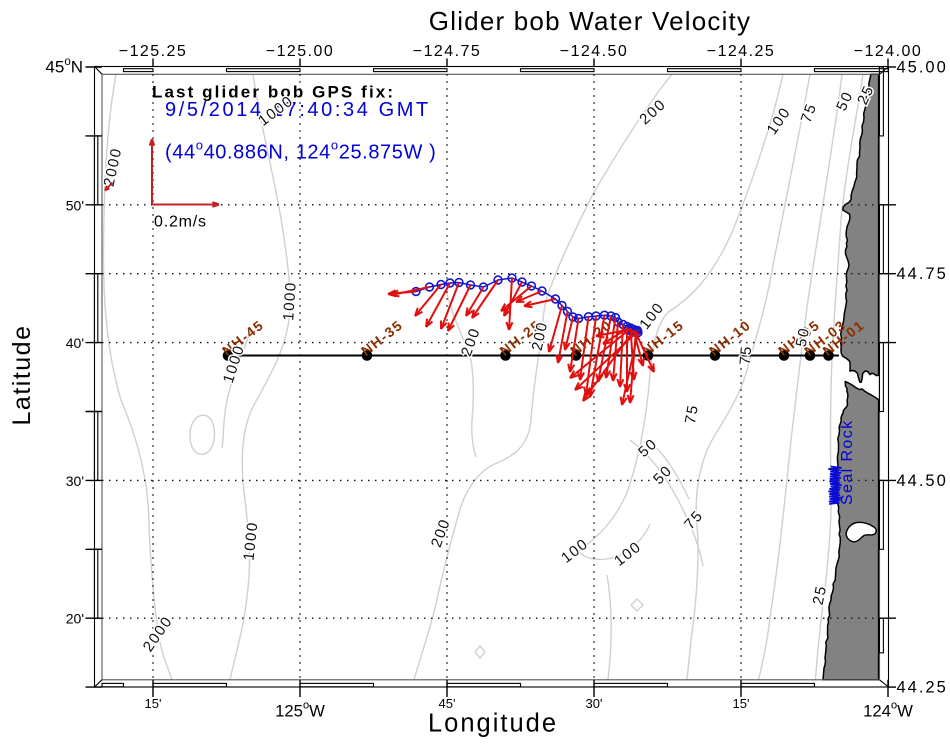 The width and height of the screenshot is (950, 748). Describe the element at coordinates (298, 110) in the screenshot. I see `svg-text: 9/5/2014 17:40:34 GMT` at that location.